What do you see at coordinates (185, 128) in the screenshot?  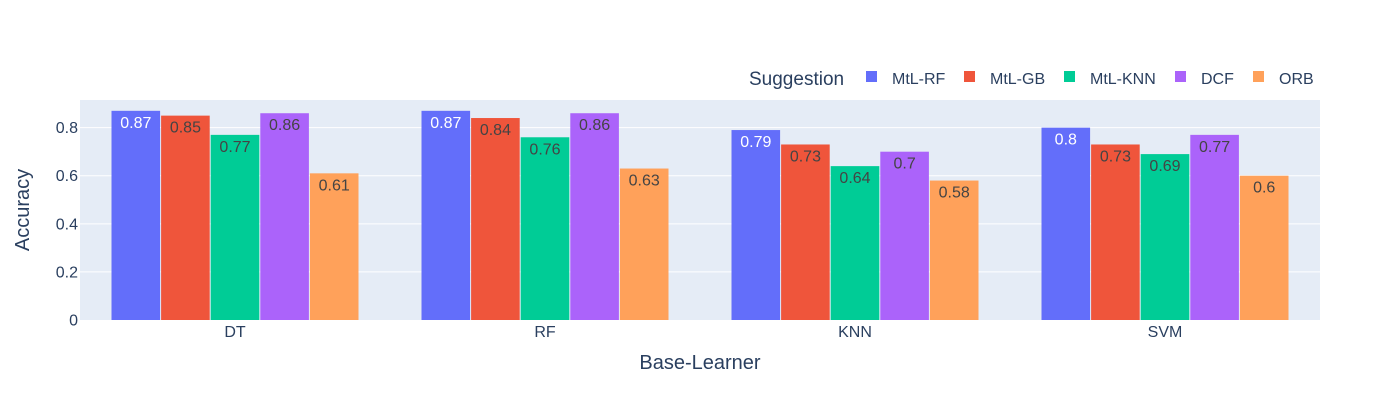 I see `bar-value-label: 0.85` at bounding box center [185, 128].